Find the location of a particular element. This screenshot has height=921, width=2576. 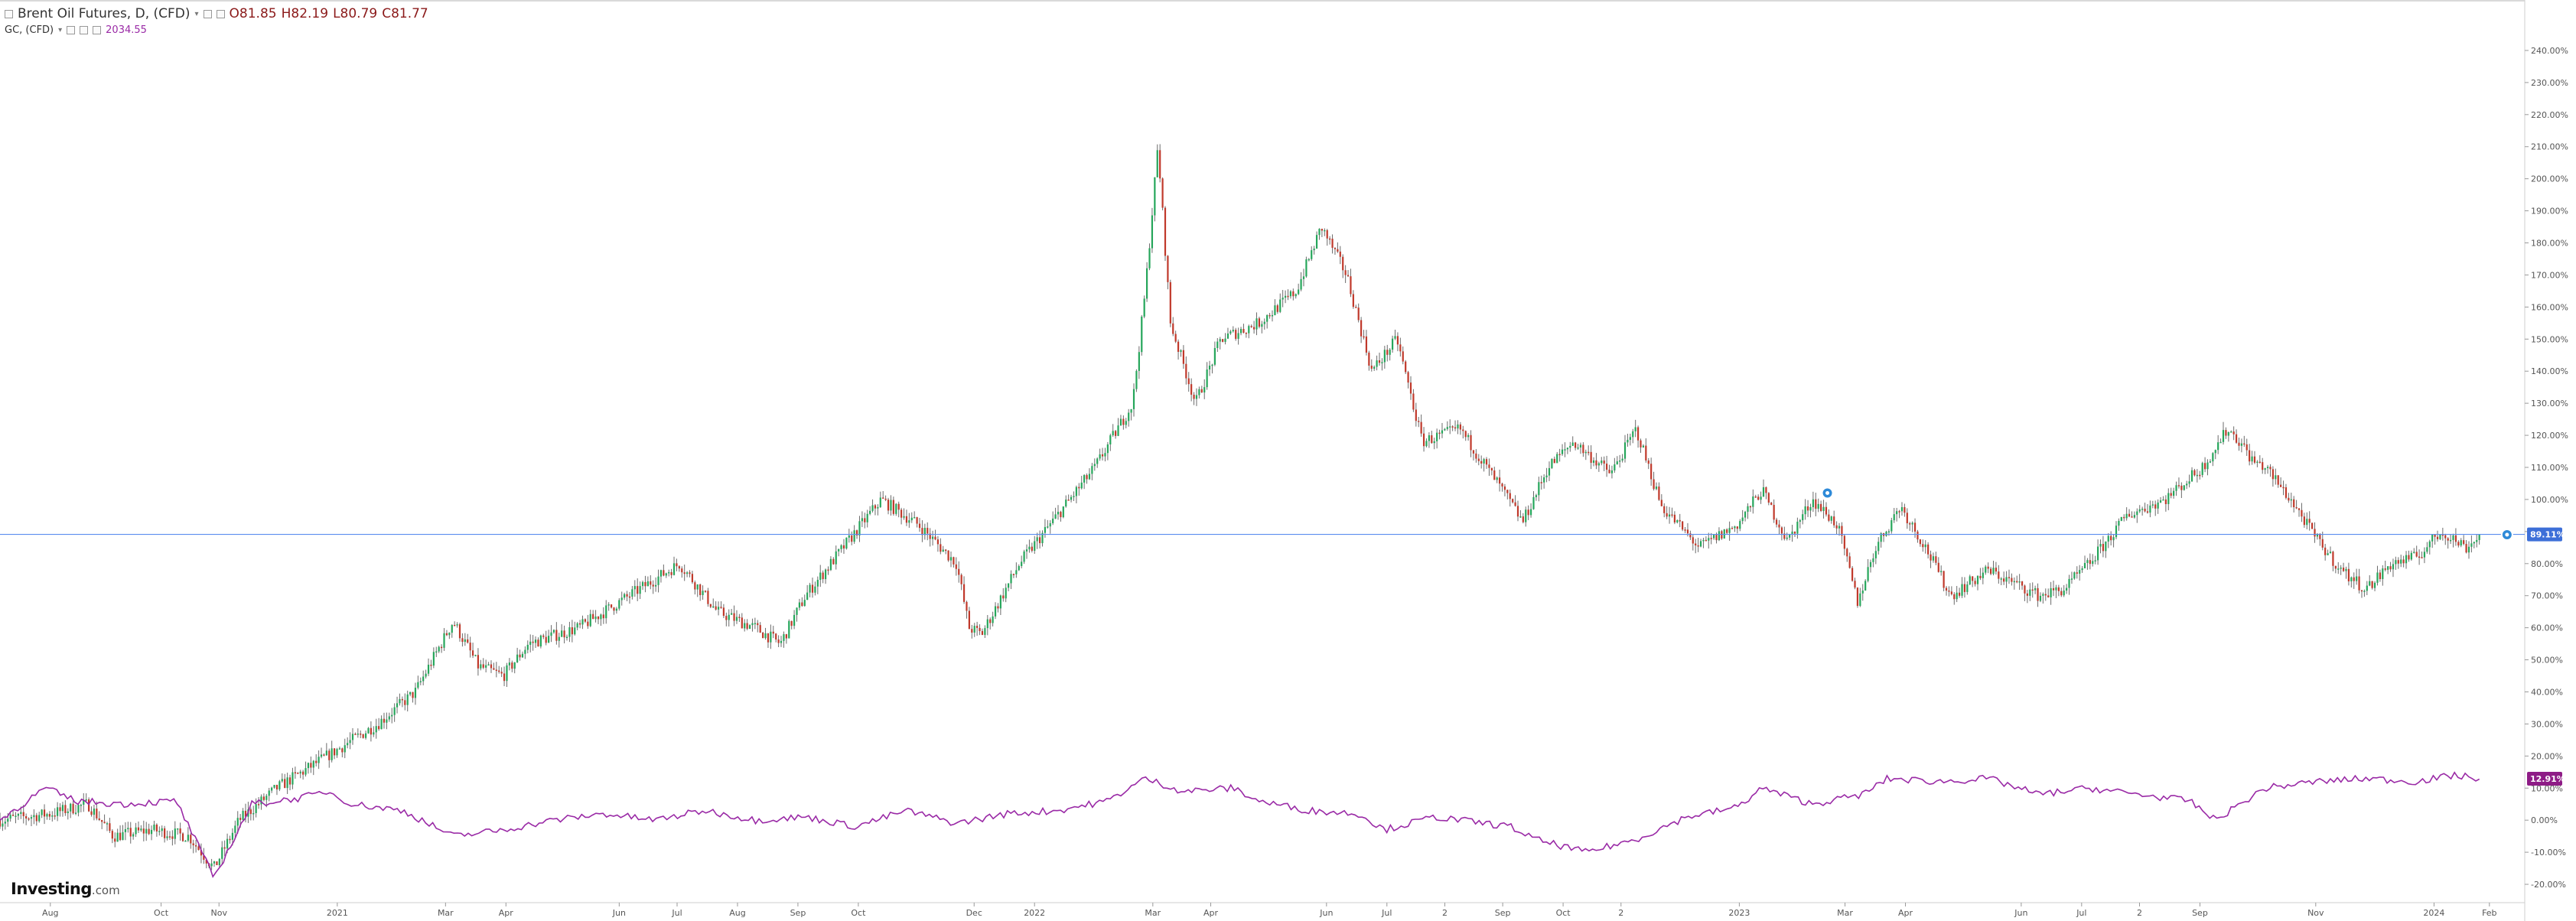

y-tick-label: 170.00% is located at coordinates (2549, 275).